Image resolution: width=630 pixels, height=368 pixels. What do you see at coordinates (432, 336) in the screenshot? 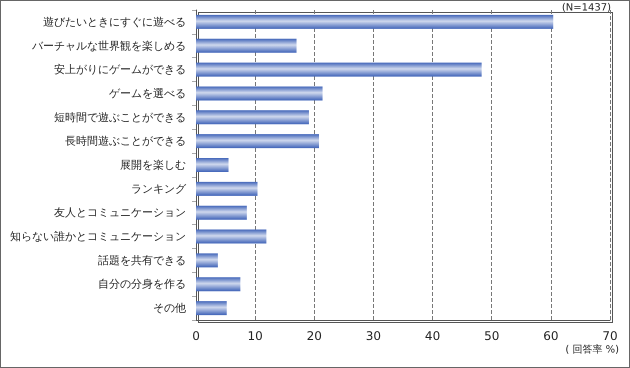
I see `x-tick-label: 40` at bounding box center [432, 336].